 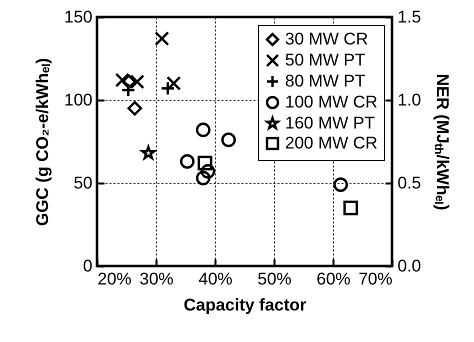 What do you see at coordinates (410, 100) in the screenshot?
I see `y2-tick-label: 1.0` at bounding box center [410, 100].